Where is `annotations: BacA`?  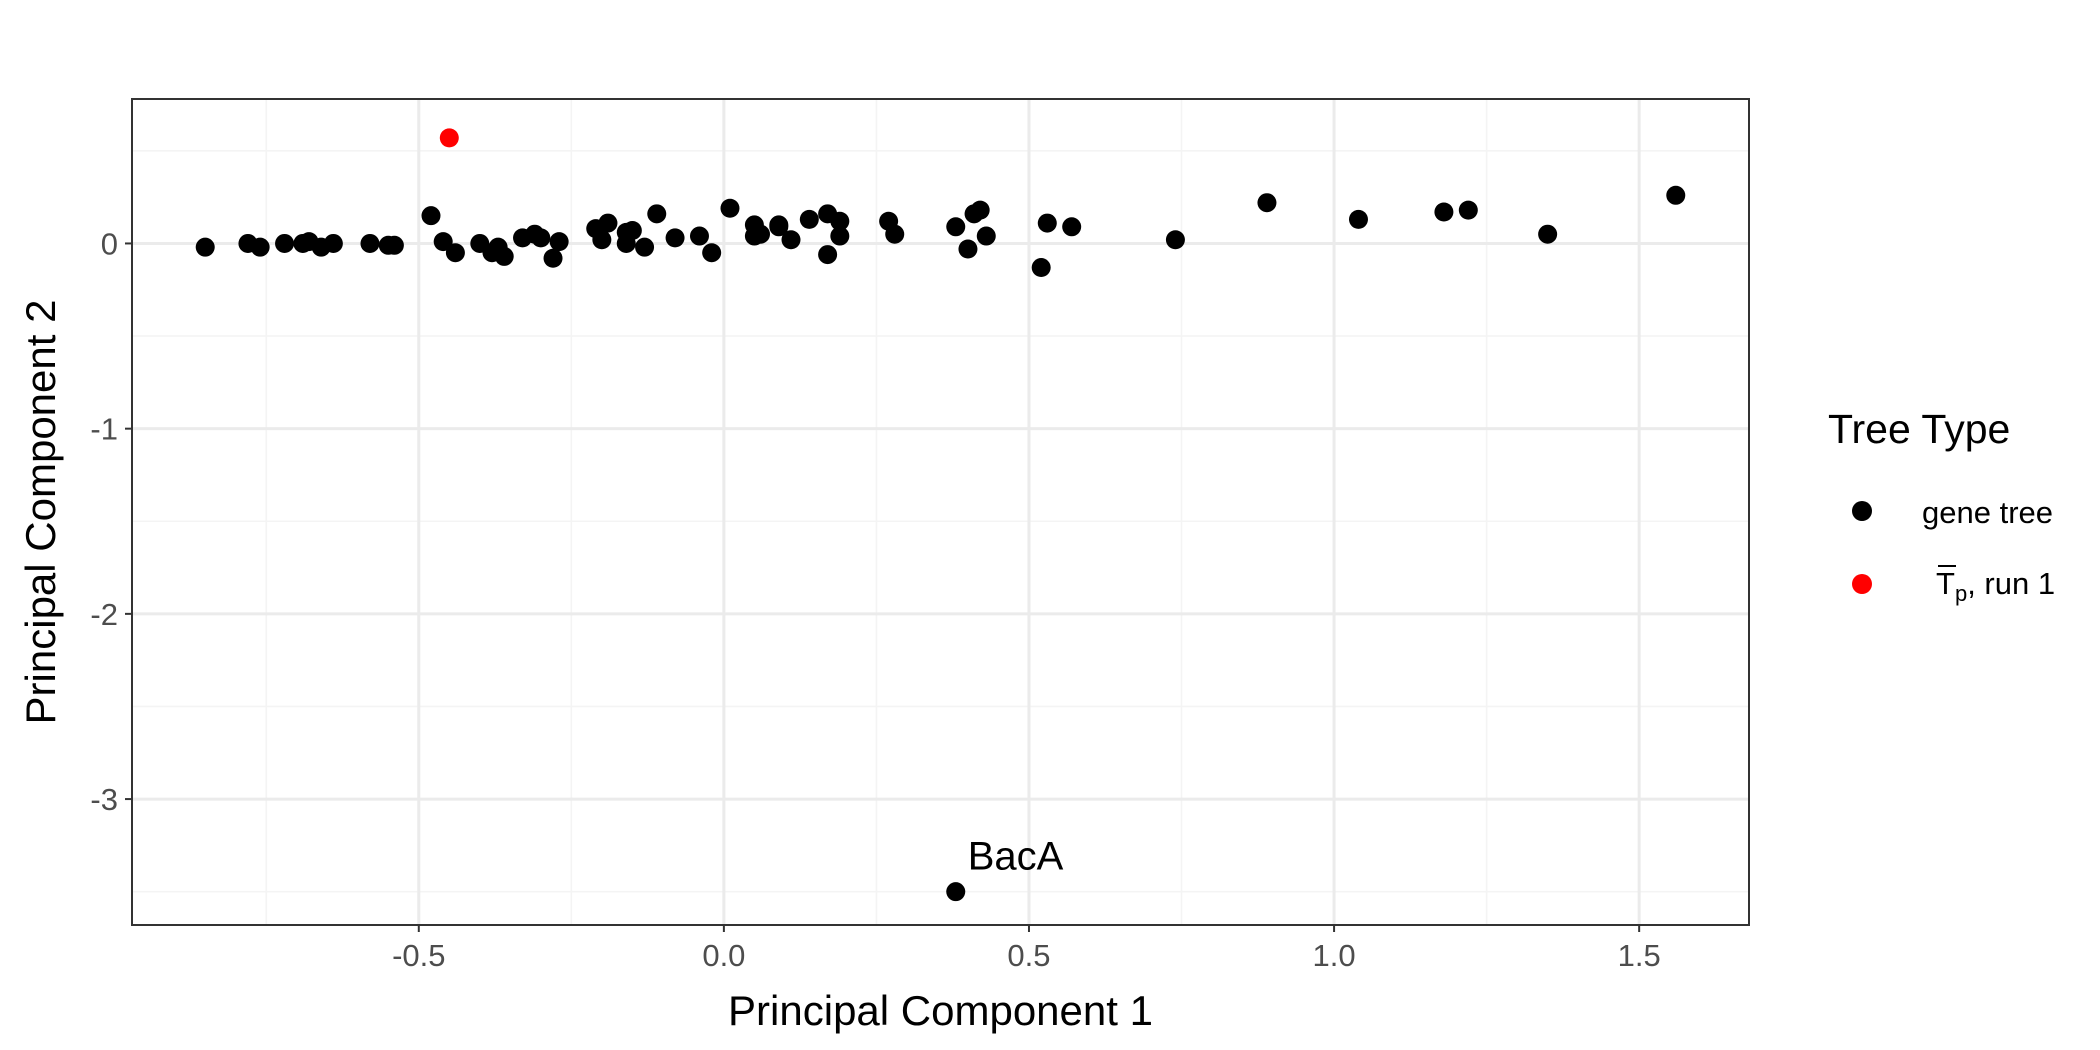
annotations: BacA is located at coordinates (1016, 857).